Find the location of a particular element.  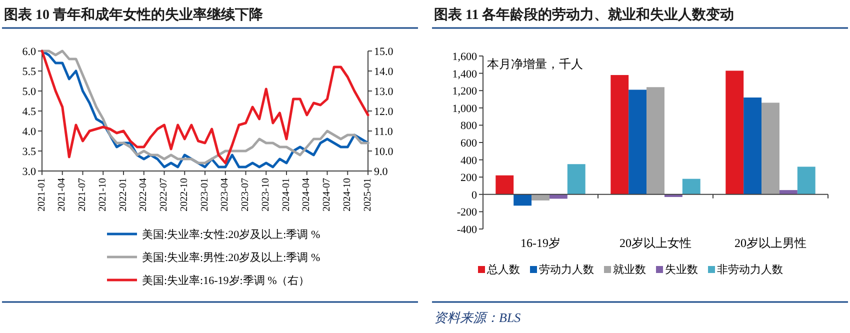

y-tick-label: 5.5 is located at coordinates (29, 72).